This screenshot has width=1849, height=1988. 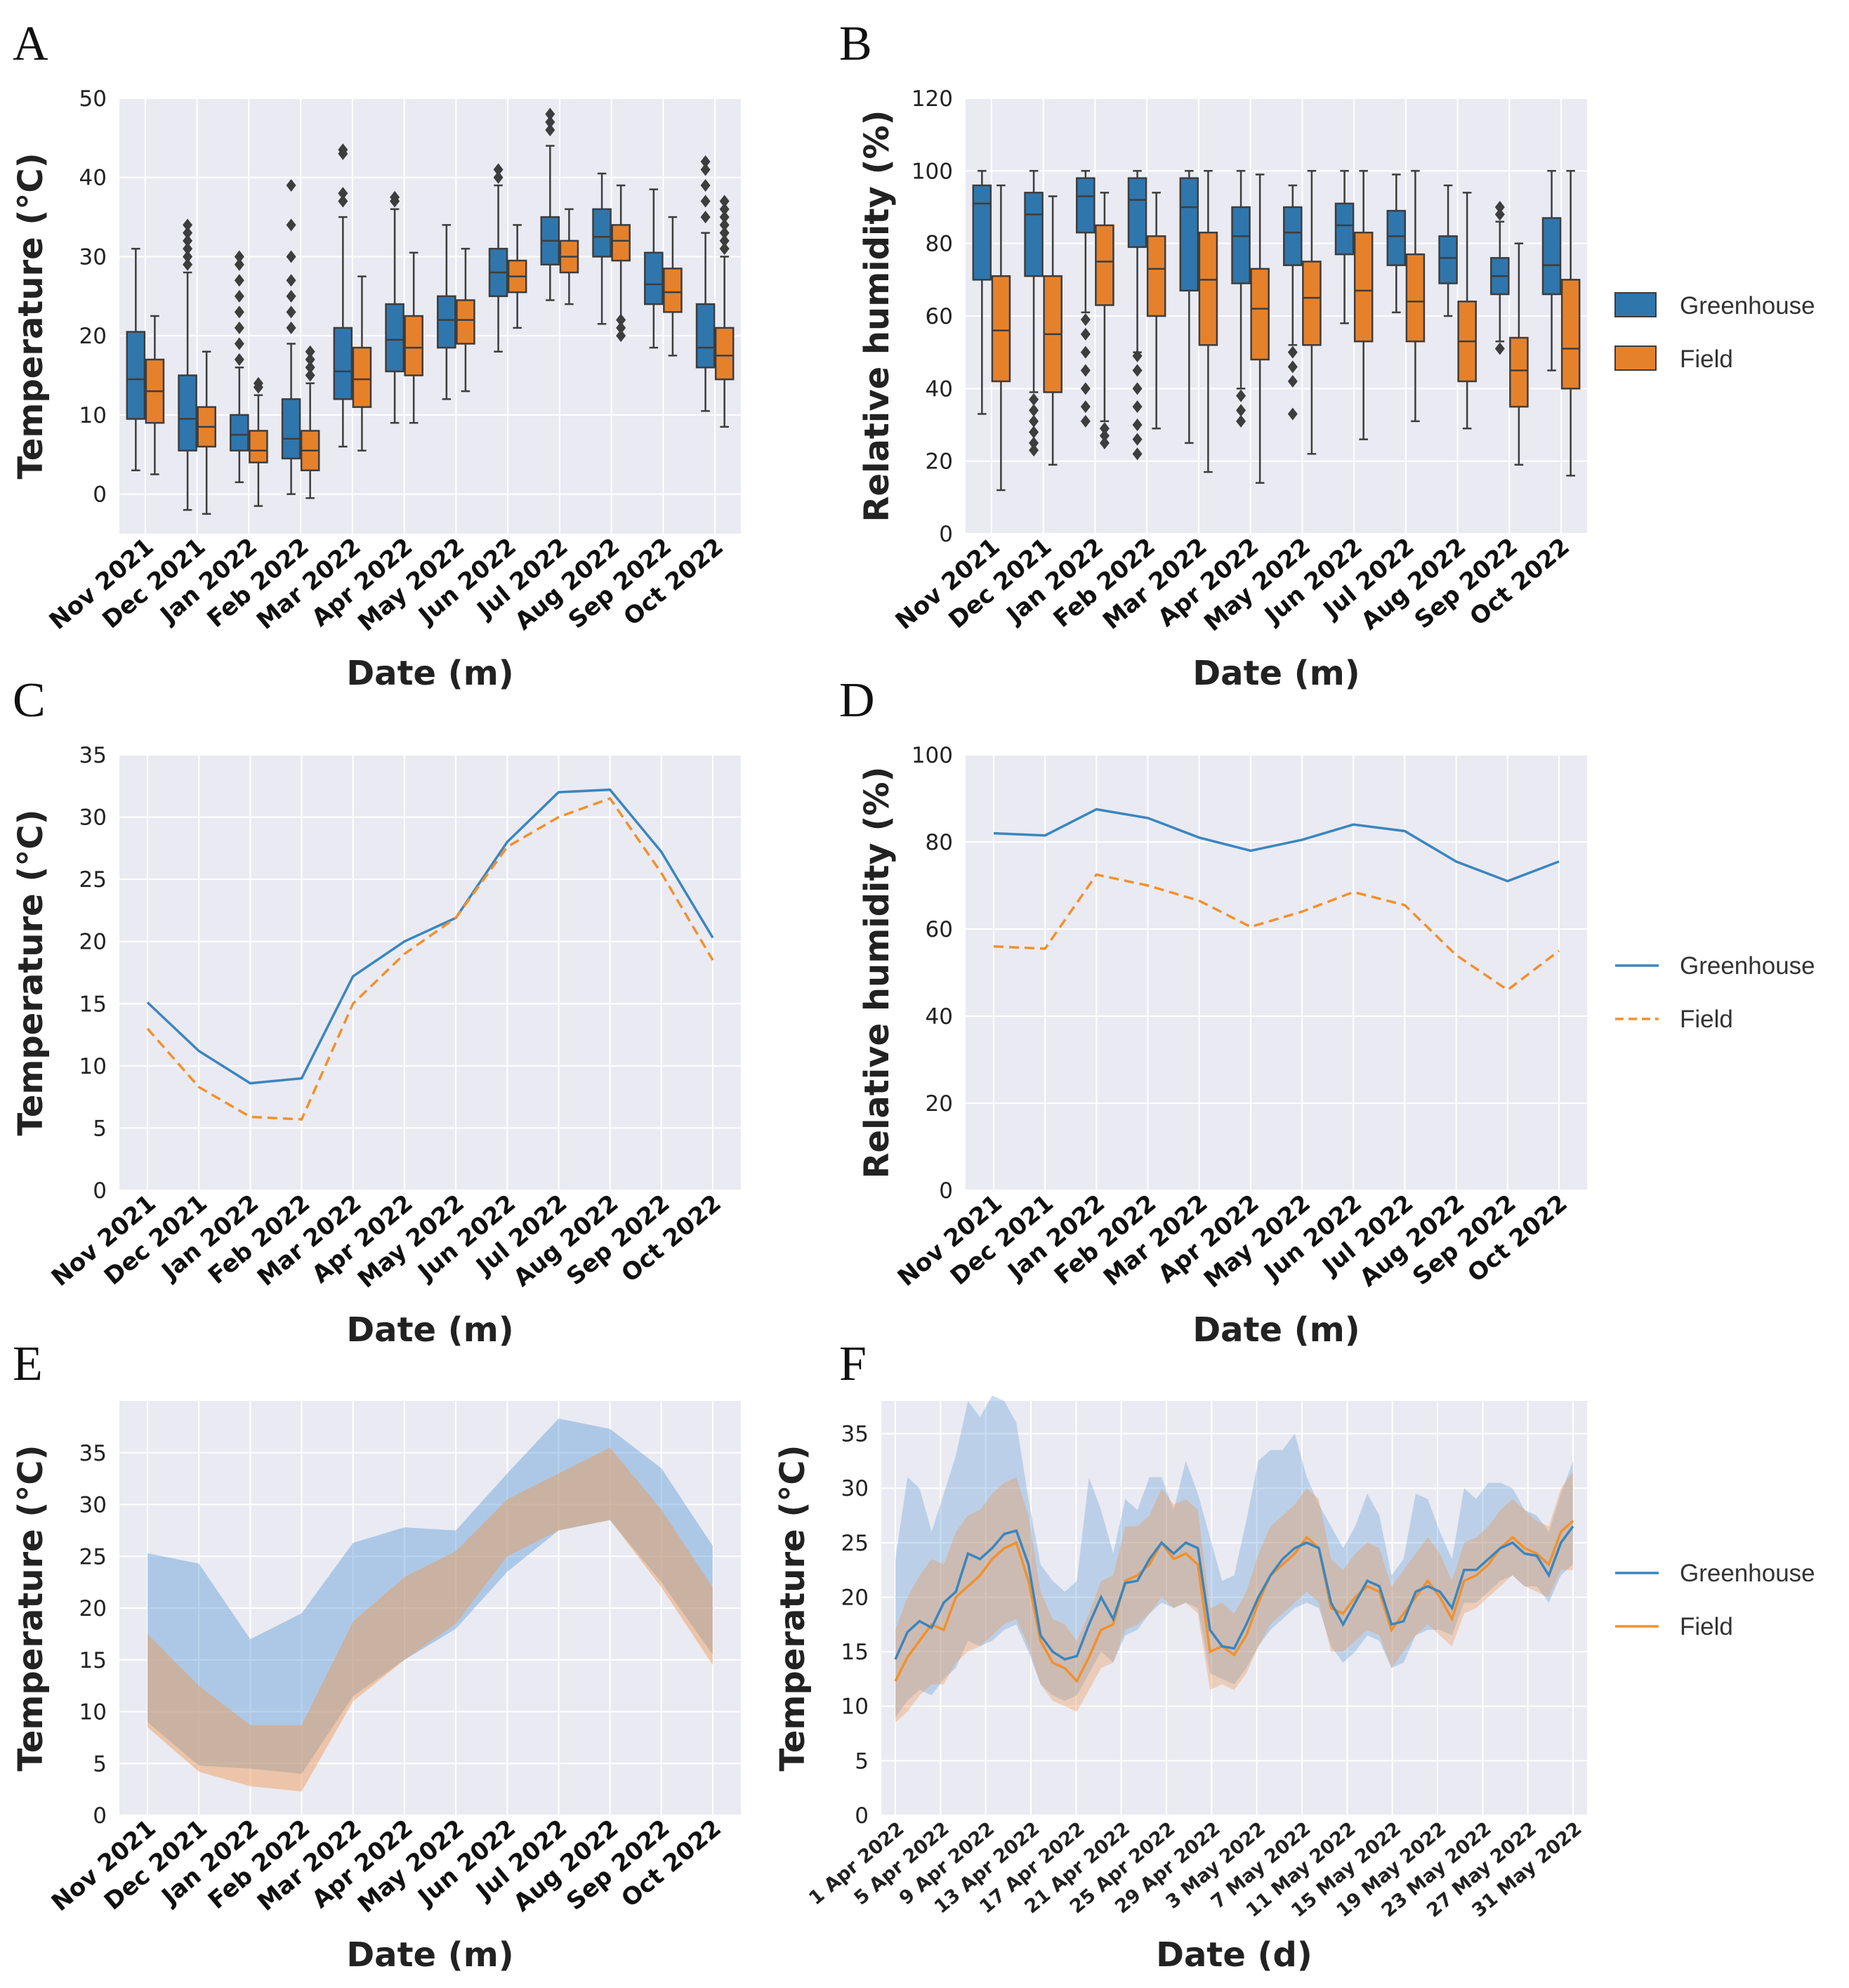 I want to click on y-axis-label: Relative humidity (%), so click(x=877, y=316).